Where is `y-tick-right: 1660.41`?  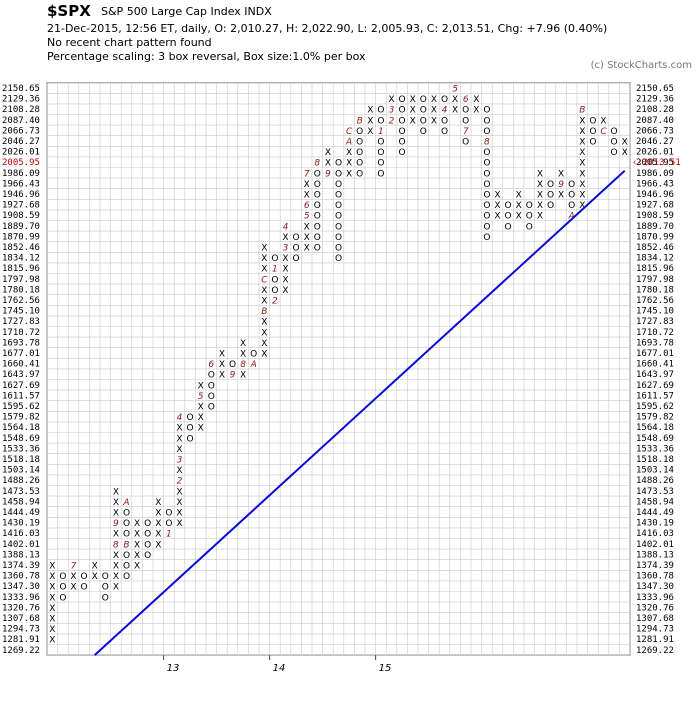
y-tick-right: 1660.41 is located at coordinates (655, 365).